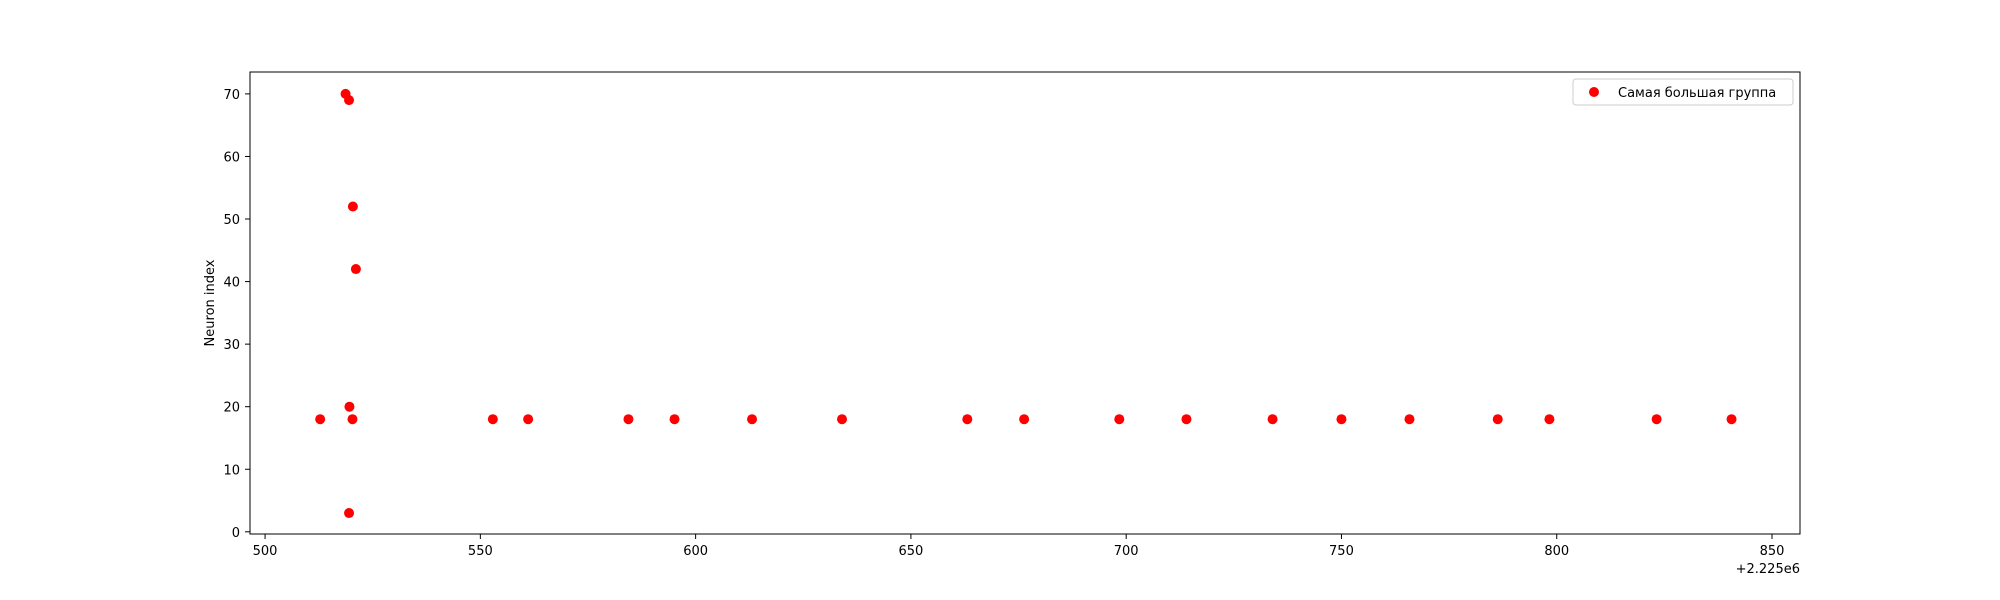 The width and height of the screenshot is (2000, 600). I want to click on legend: Самая большая группа, so click(1683, 92).